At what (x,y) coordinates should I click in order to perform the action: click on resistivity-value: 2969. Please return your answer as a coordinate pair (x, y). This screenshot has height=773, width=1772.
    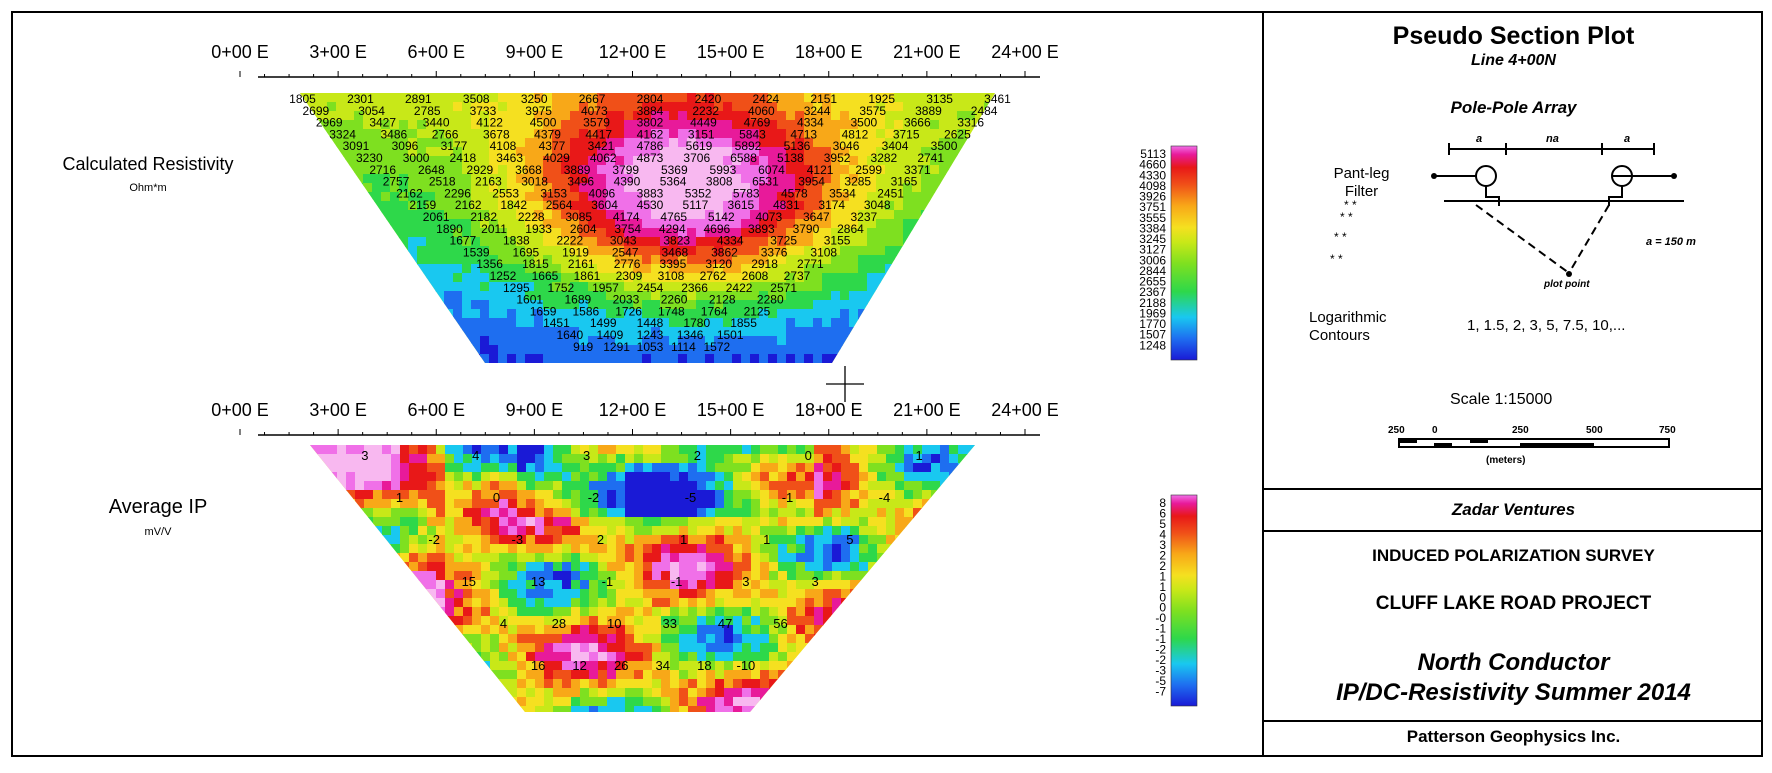
    Looking at the image, I should click on (329, 123).